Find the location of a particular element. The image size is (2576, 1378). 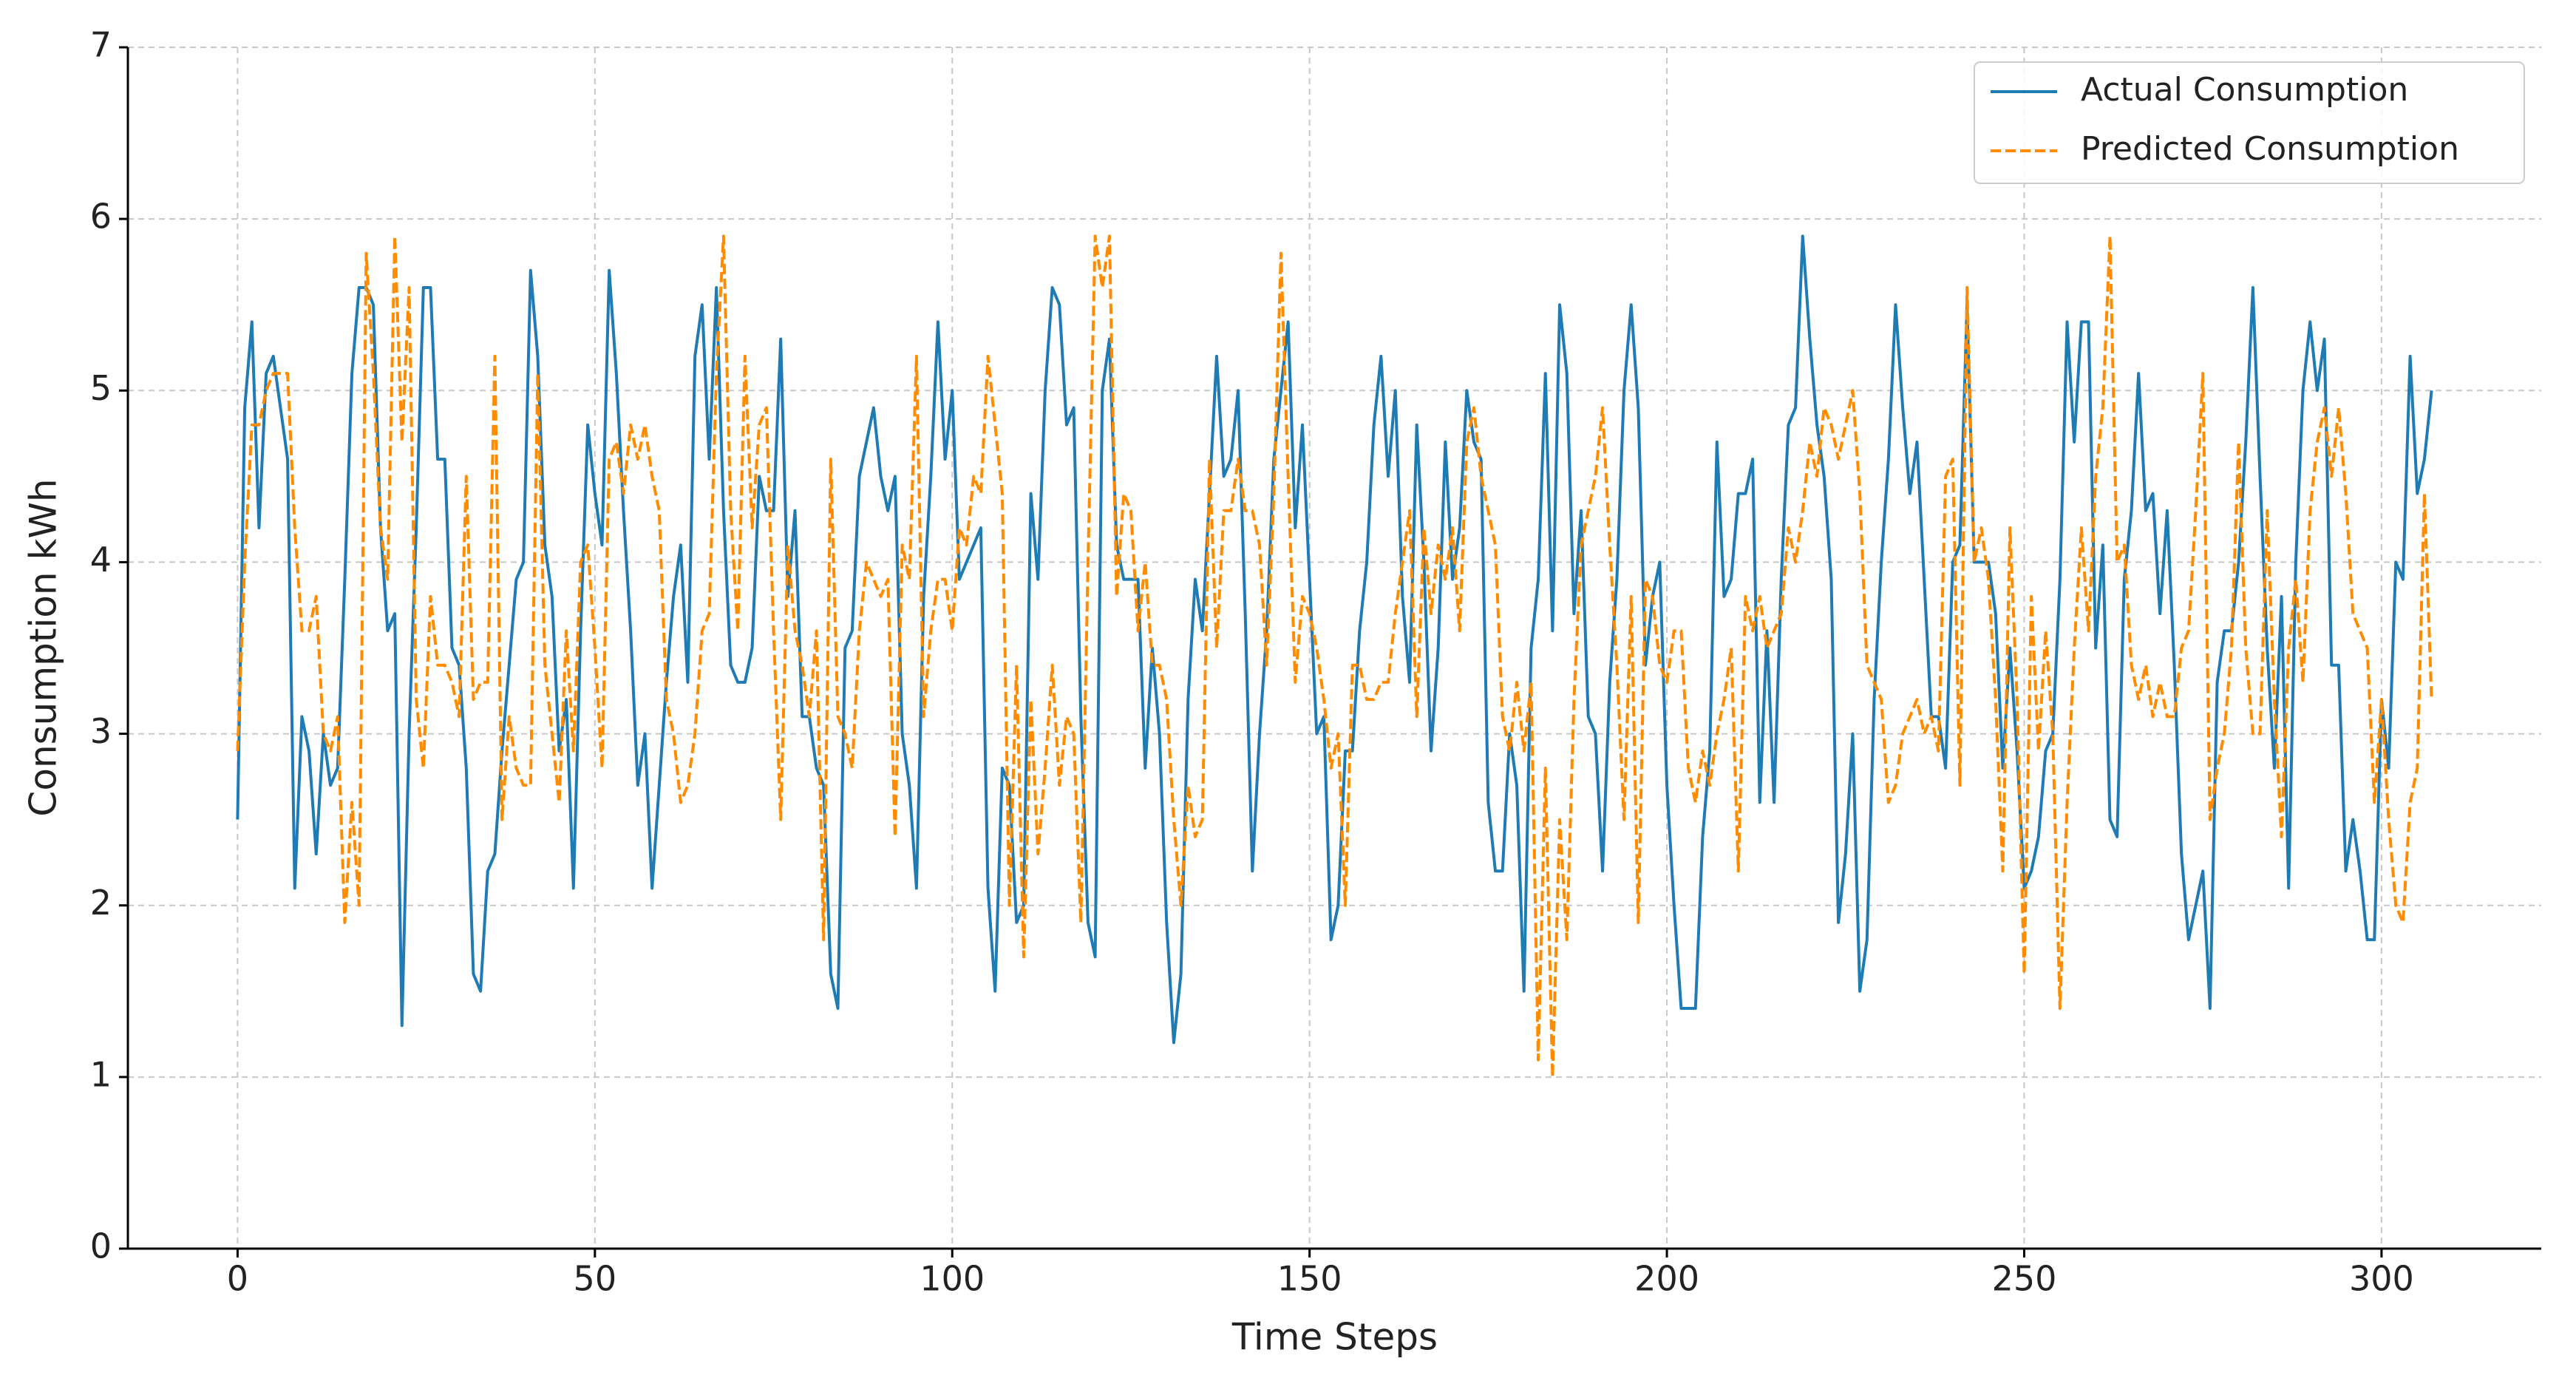

x-tick-label: 250 is located at coordinates (2024, 1279).